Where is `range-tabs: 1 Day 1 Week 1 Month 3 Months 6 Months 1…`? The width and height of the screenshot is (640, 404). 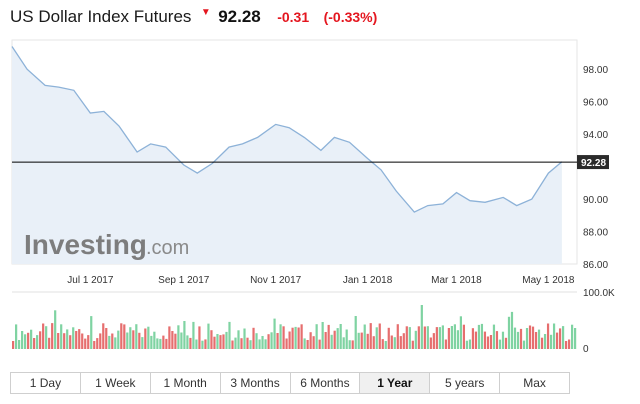
range-tabs: 1 Day 1 Week 1 Month 3 Months 6 Months 1… is located at coordinates (290, 383).